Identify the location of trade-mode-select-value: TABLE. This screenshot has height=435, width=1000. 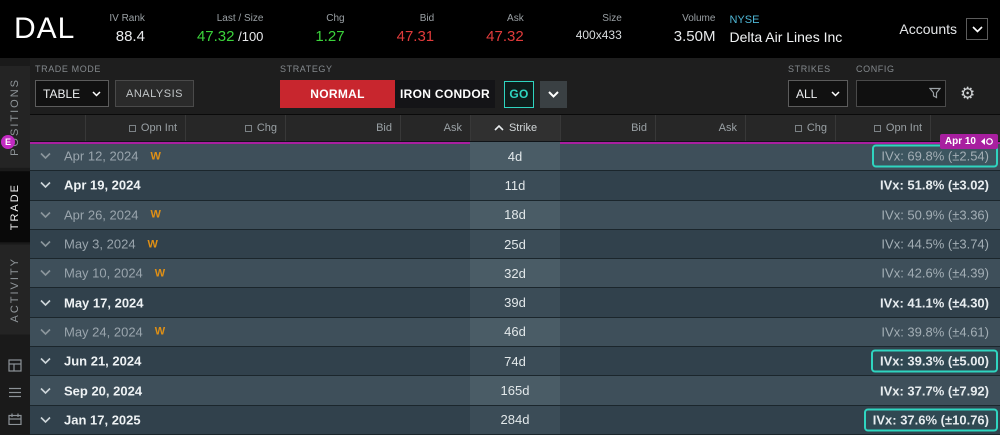
(62, 93).